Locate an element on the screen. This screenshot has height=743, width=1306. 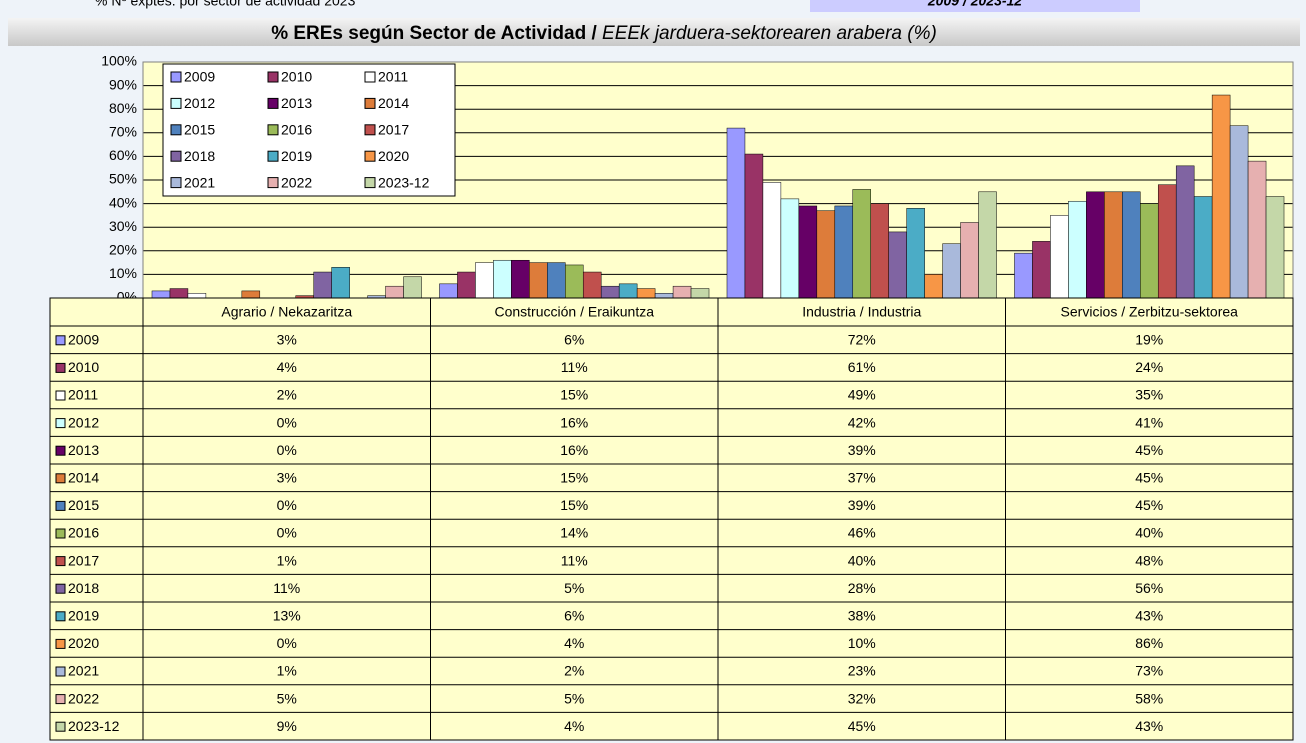
row-label: 2021 is located at coordinates (83, 671).